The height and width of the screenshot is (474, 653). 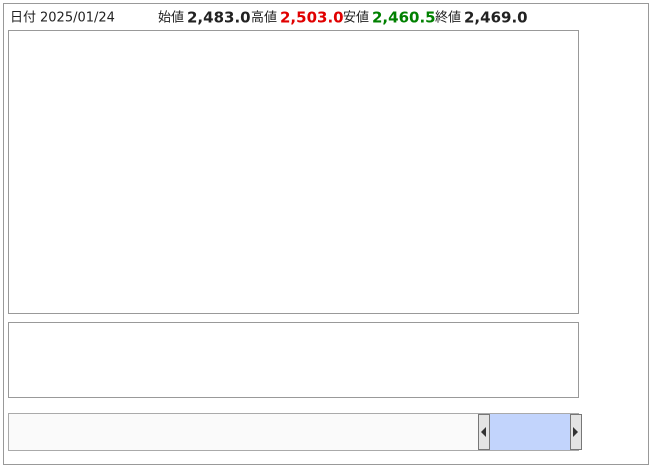 What do you see at coordinates (293, 360) in the screenshot?
I see `volume-frame` at bounding box center [293, 360].